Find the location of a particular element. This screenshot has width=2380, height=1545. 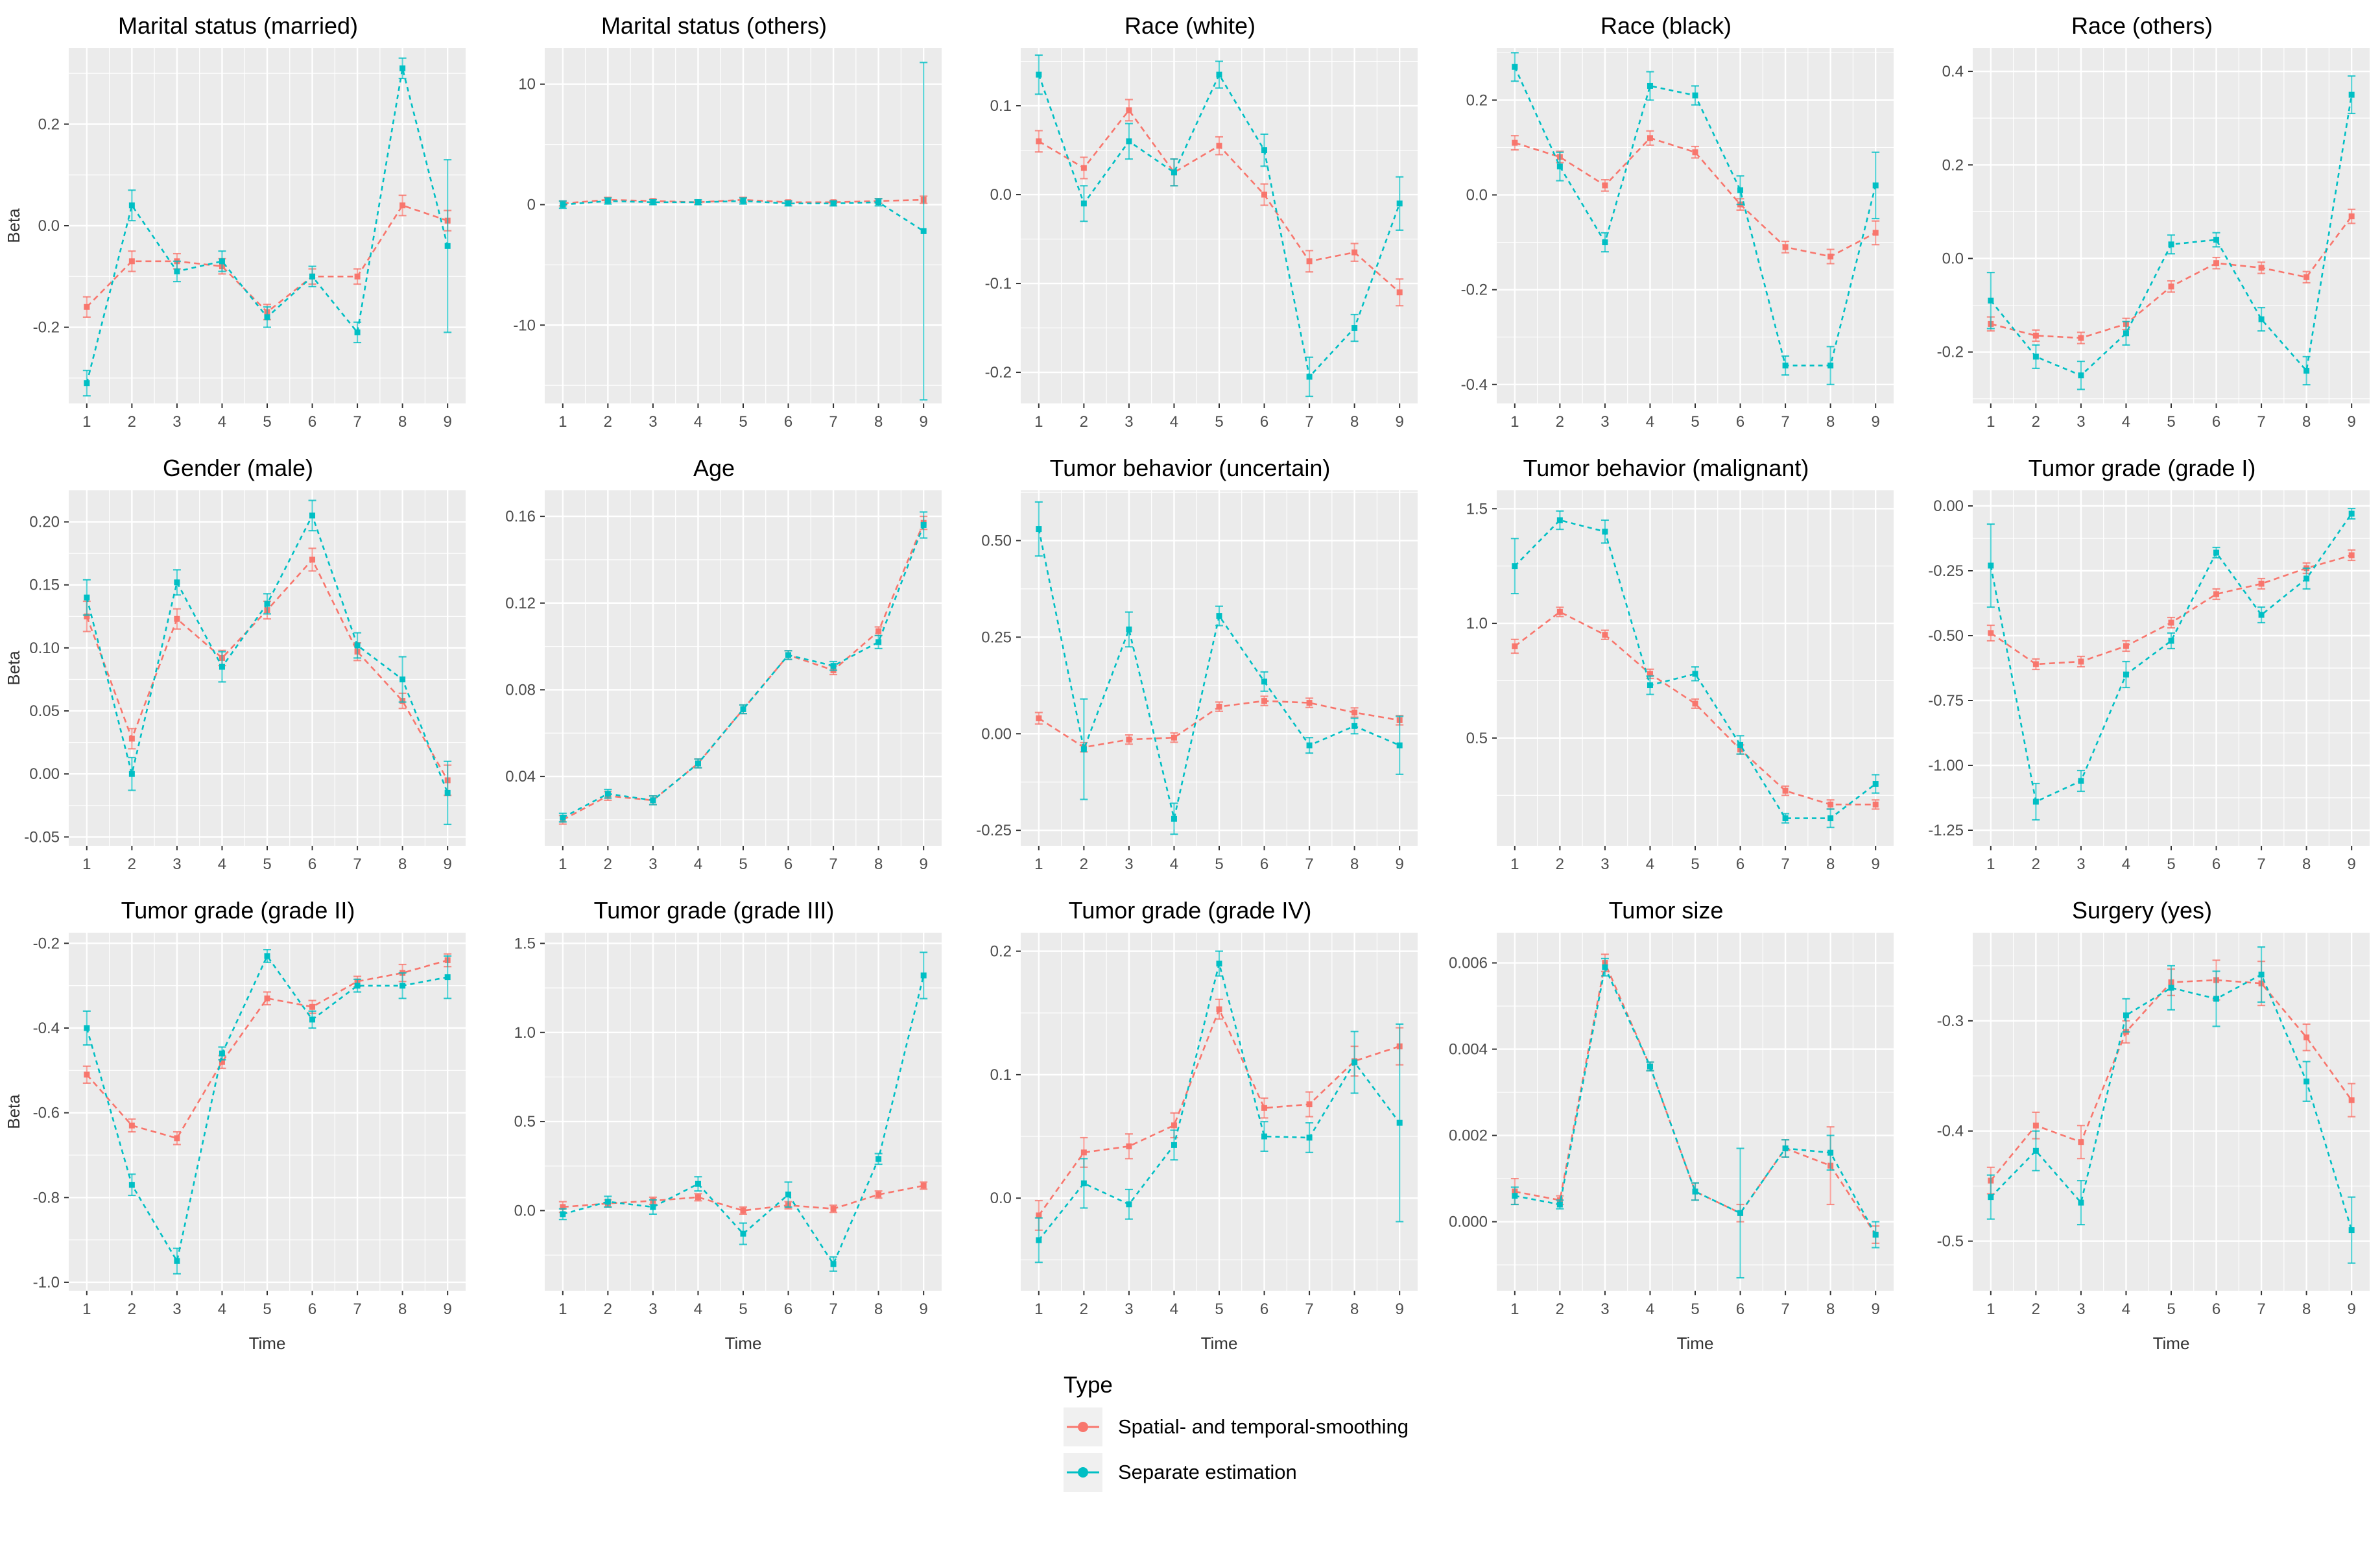

axes: 1 2 3 4 5 6 7 8 9 -0.3 -0.4 -0.5 is located at coordinates (2147, 1165).